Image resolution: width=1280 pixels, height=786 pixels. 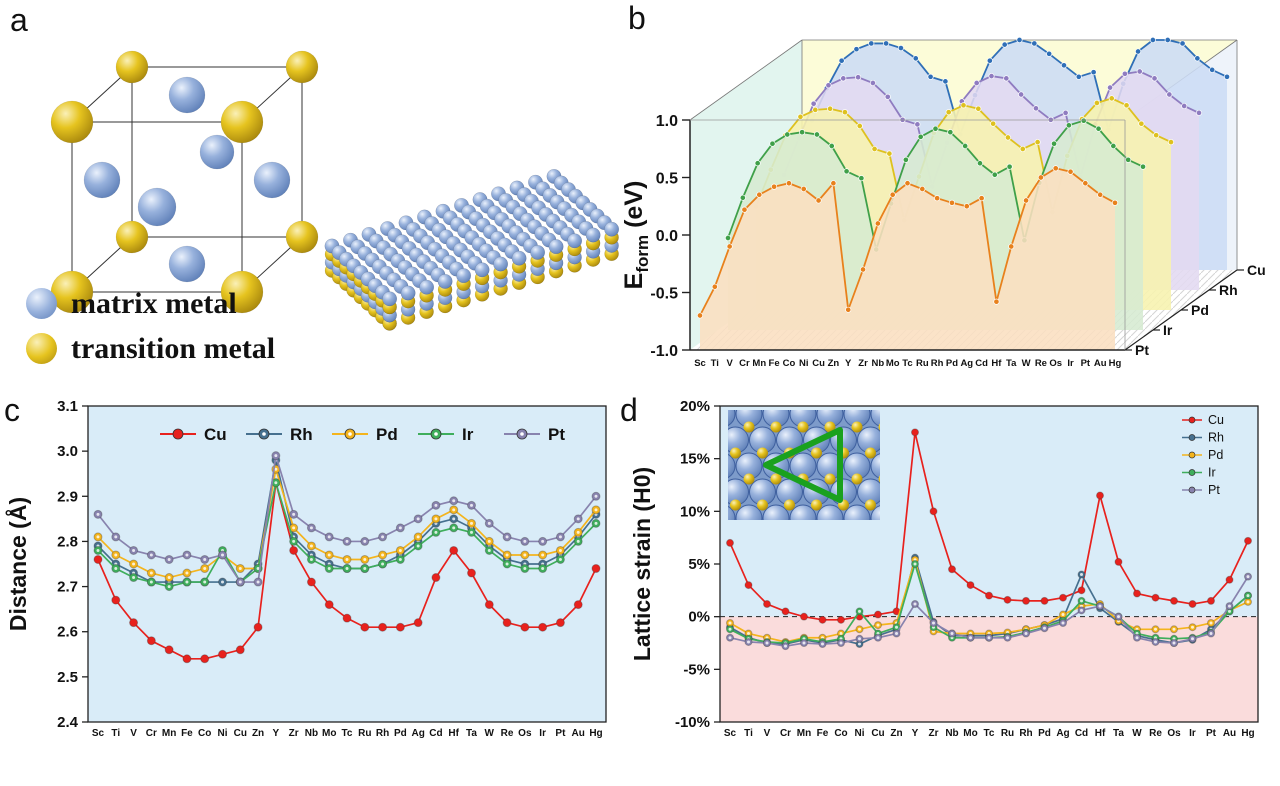 I want to click on b-xtick: Ni, so click(x=804, y=363).